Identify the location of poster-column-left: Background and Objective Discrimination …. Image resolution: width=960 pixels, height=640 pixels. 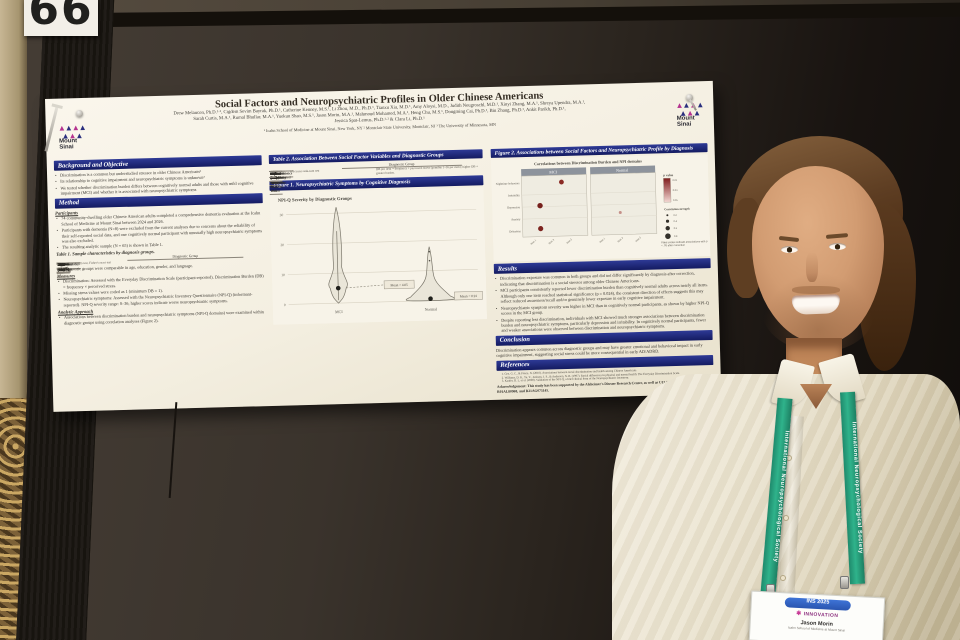
(161, 280).